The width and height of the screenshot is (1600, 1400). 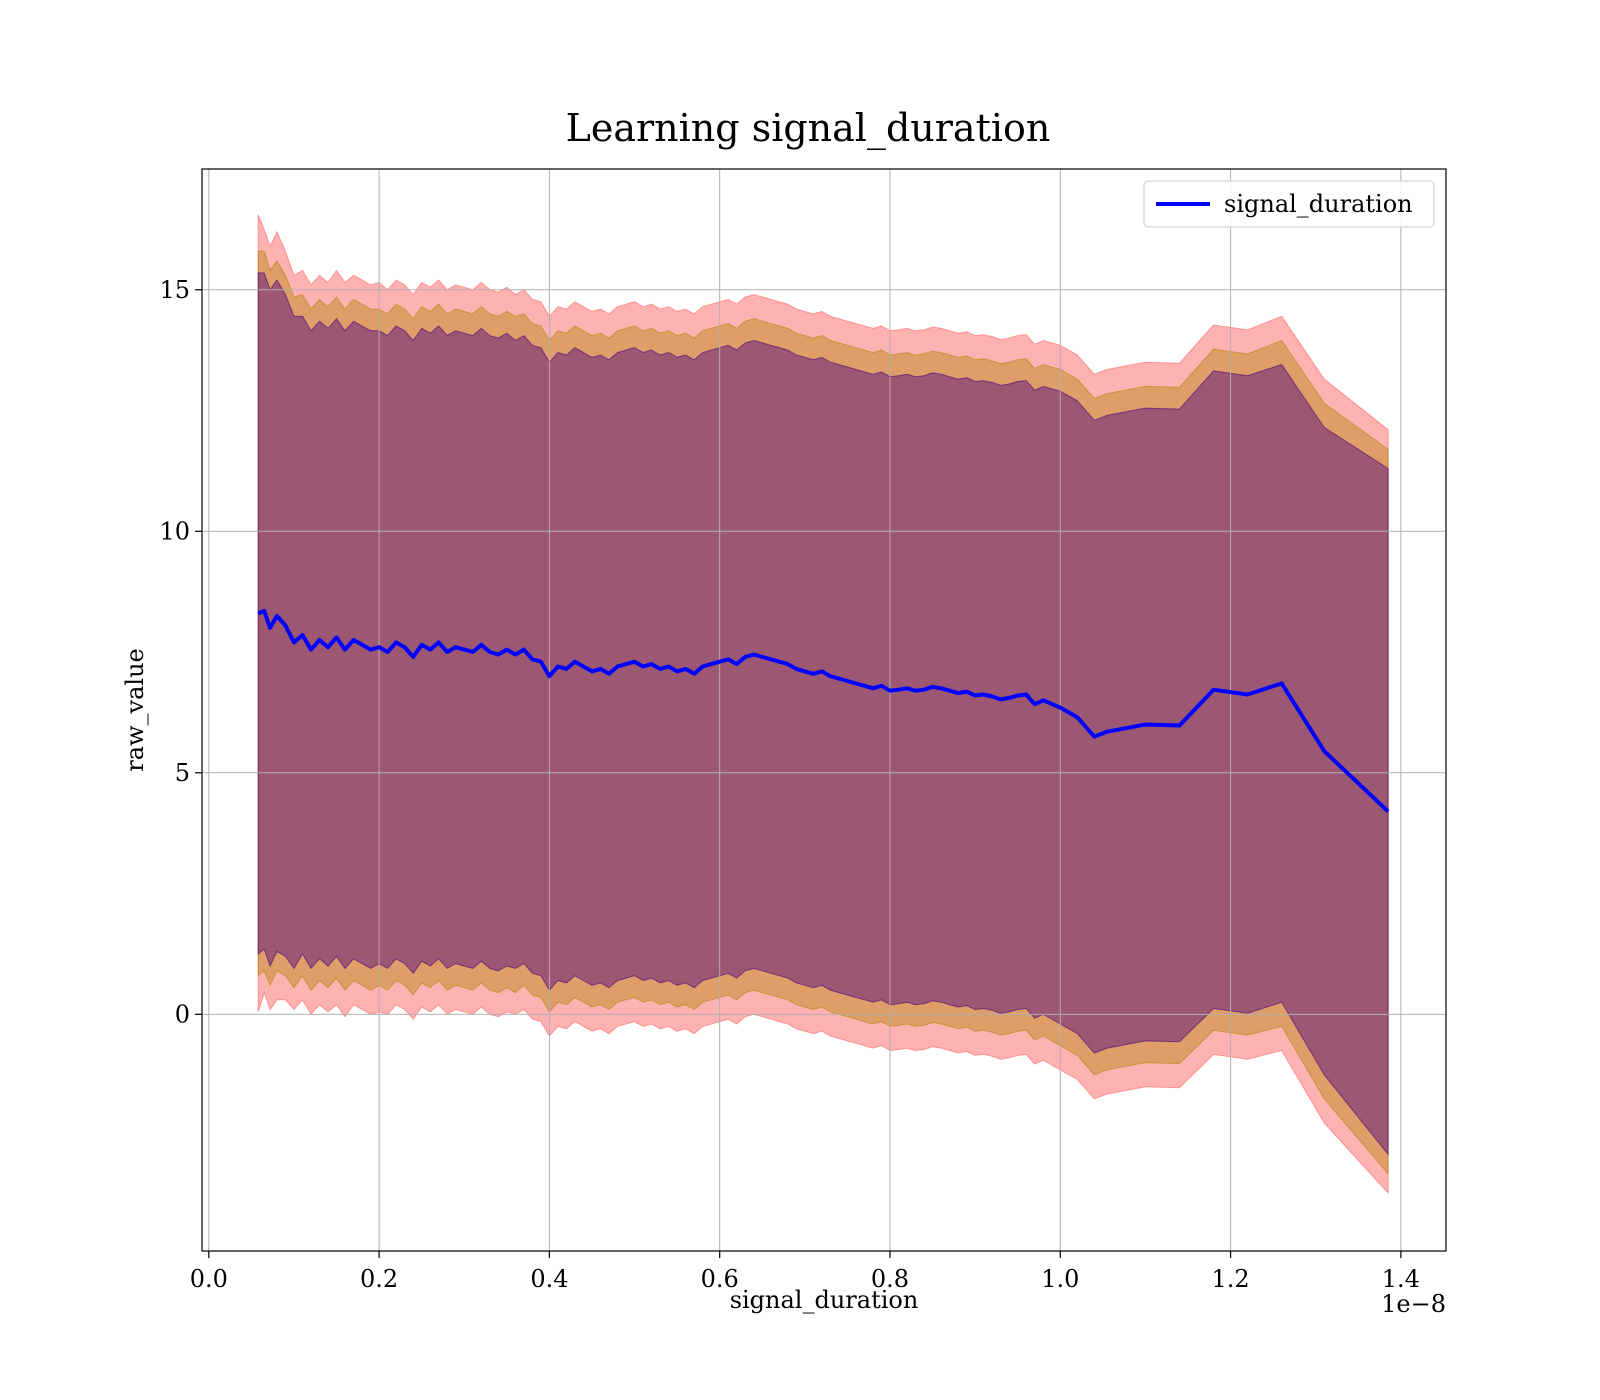 I want to click on y-tick-label-0: 0, so click(x=182, y=1014).